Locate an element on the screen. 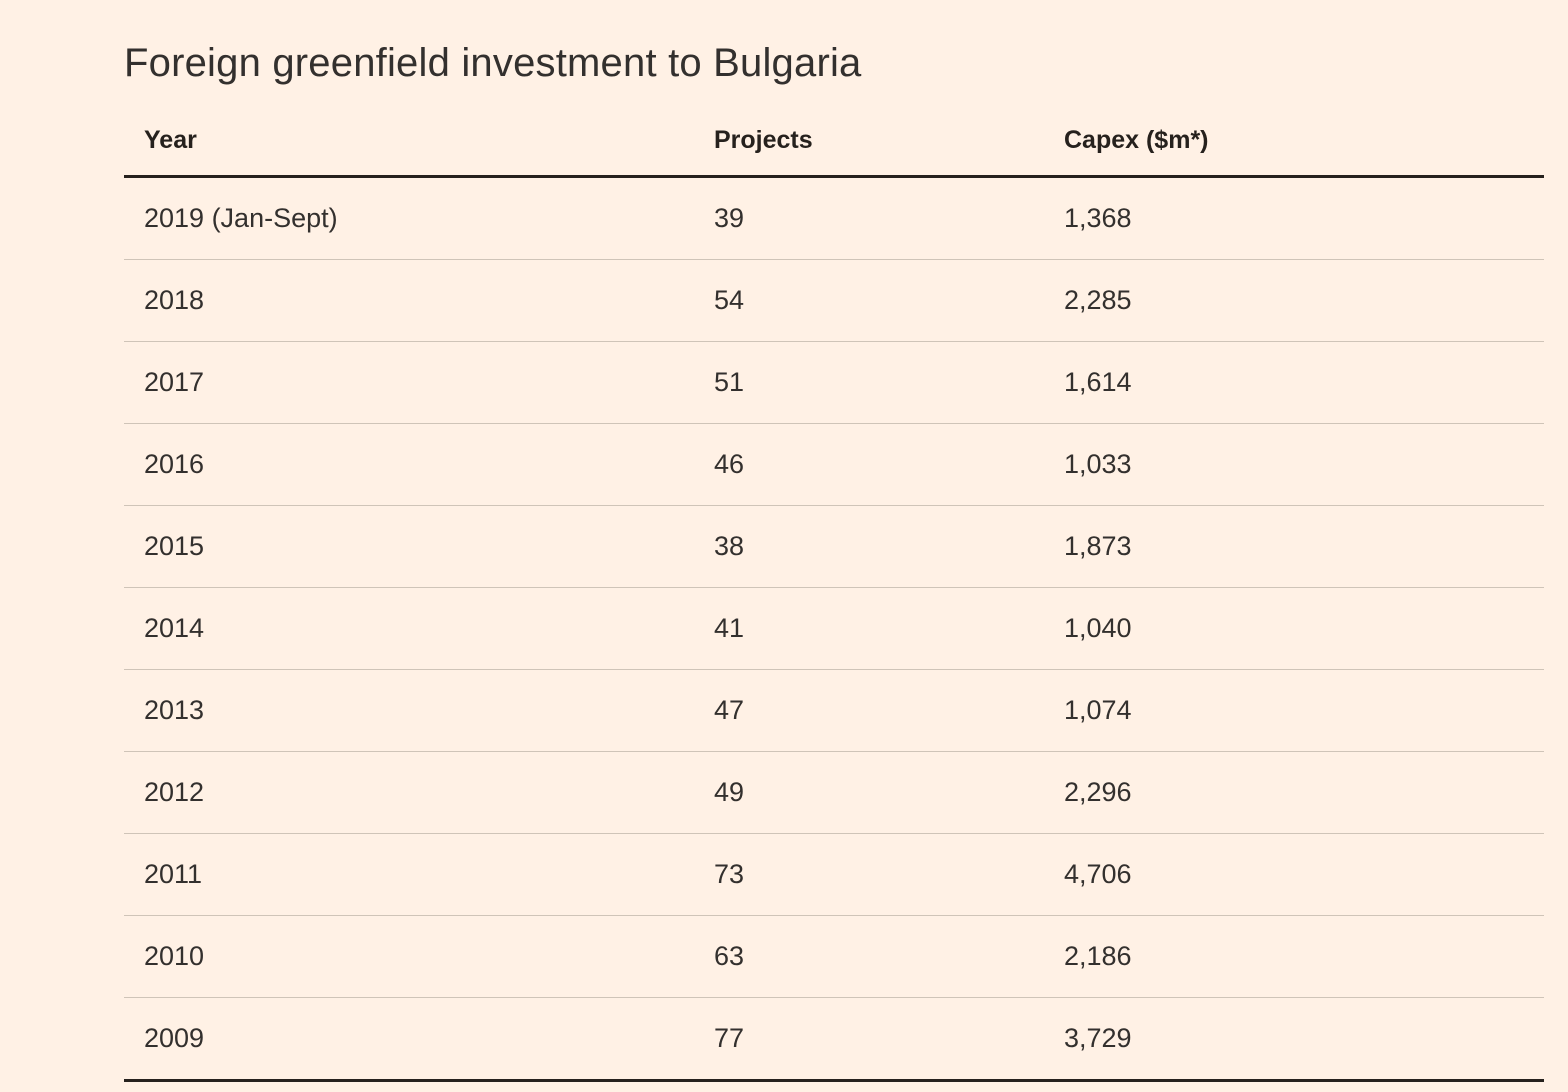 The width and height of the screenshot is (1568, 1092). year-cell: 2015 is located at coordinates (409, 546).